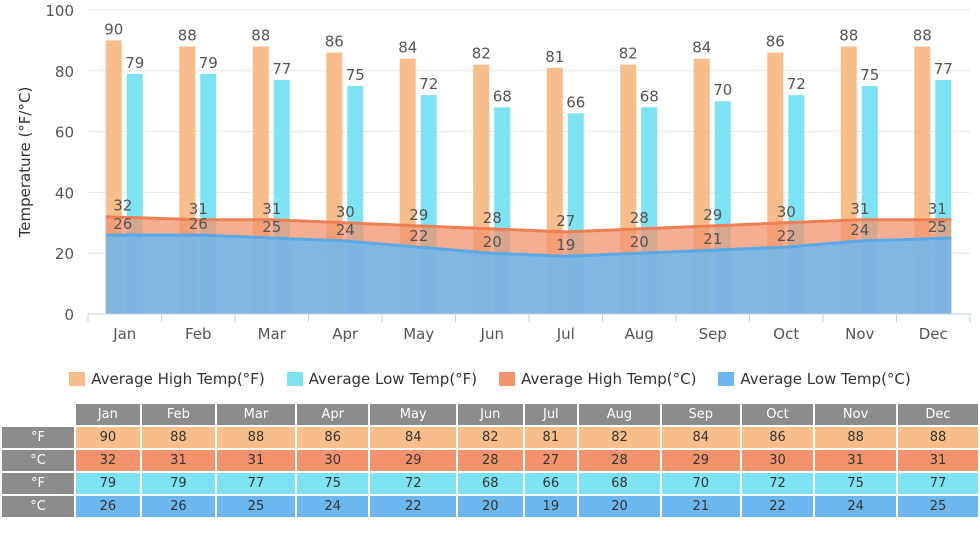  What do you see at coordinates (551, 414) in the screenshot?
I see `table-month-header: Jul` at bounding box center [551, 414].